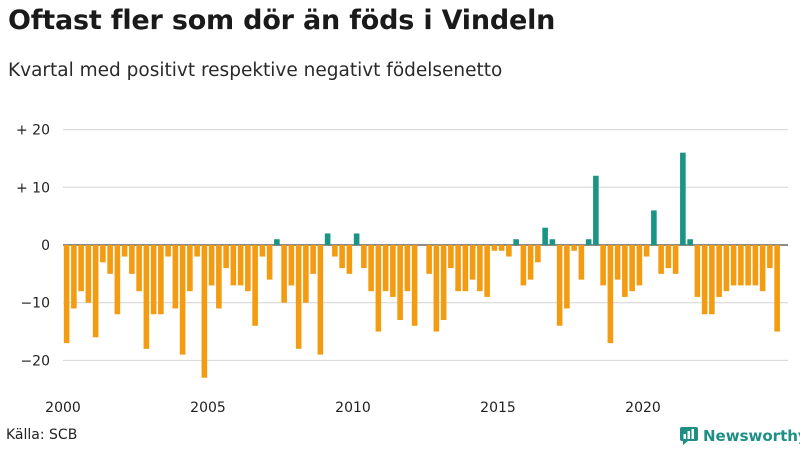  I want to click on x-tick-label: 2005, so click(208, 408).